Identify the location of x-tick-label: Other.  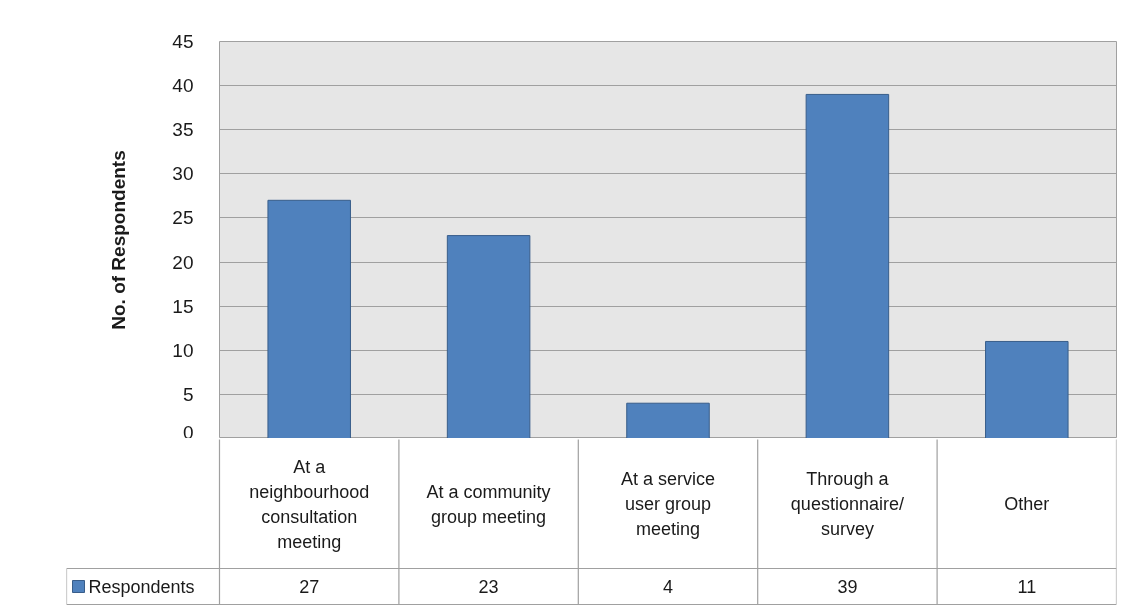
(1027, 504).